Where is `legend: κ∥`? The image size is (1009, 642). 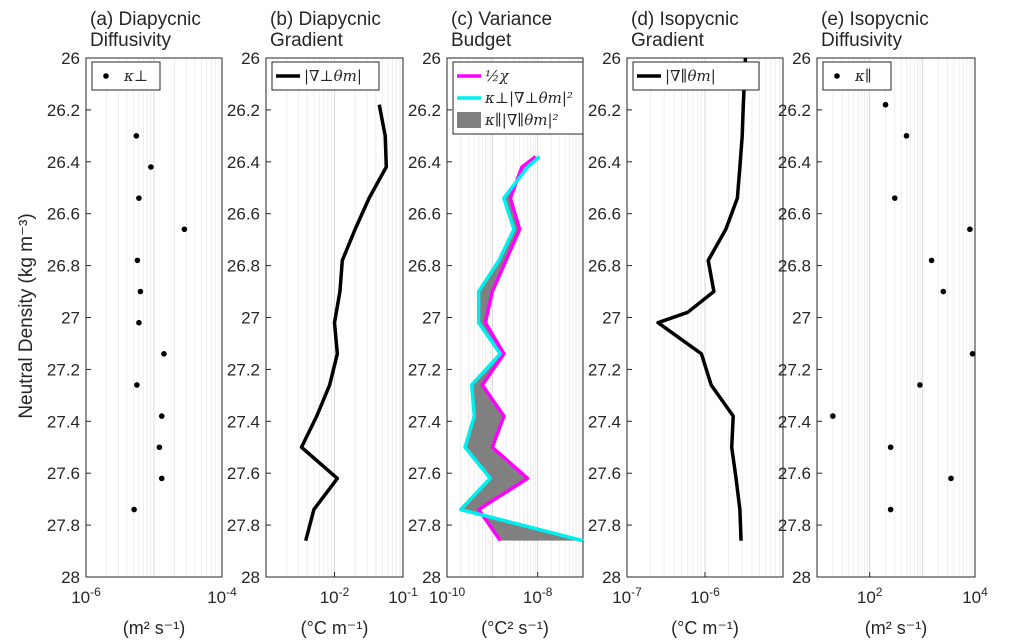 legend: κ∥ is located at coordinates (857, 76).